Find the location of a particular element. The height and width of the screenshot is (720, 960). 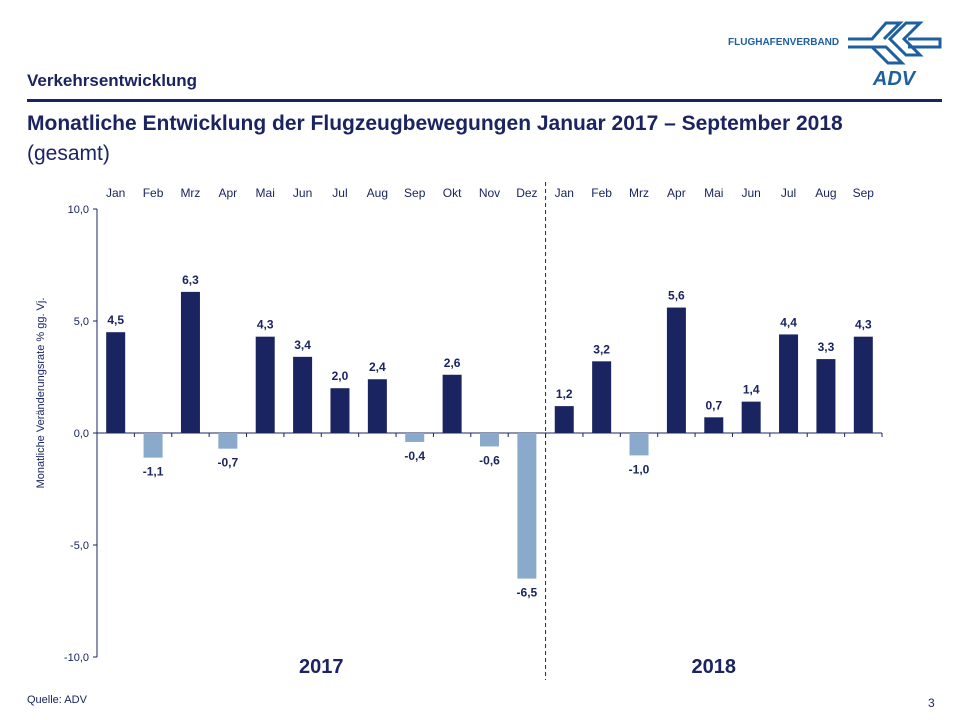

y-tick-label: 5,0 is located at coordinates (81, 322).